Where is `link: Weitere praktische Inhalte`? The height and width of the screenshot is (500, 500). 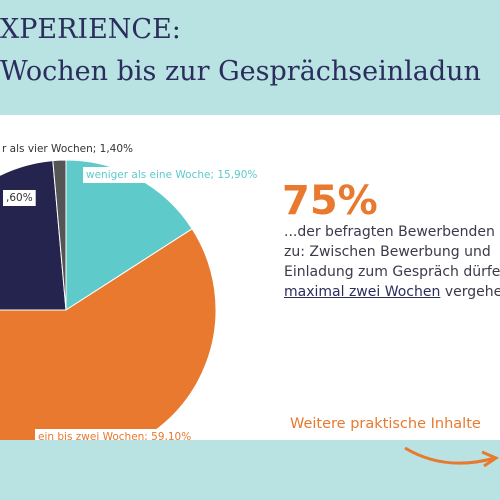 link: Weitere praktische Inhalte is located at coordinates (385, 424).